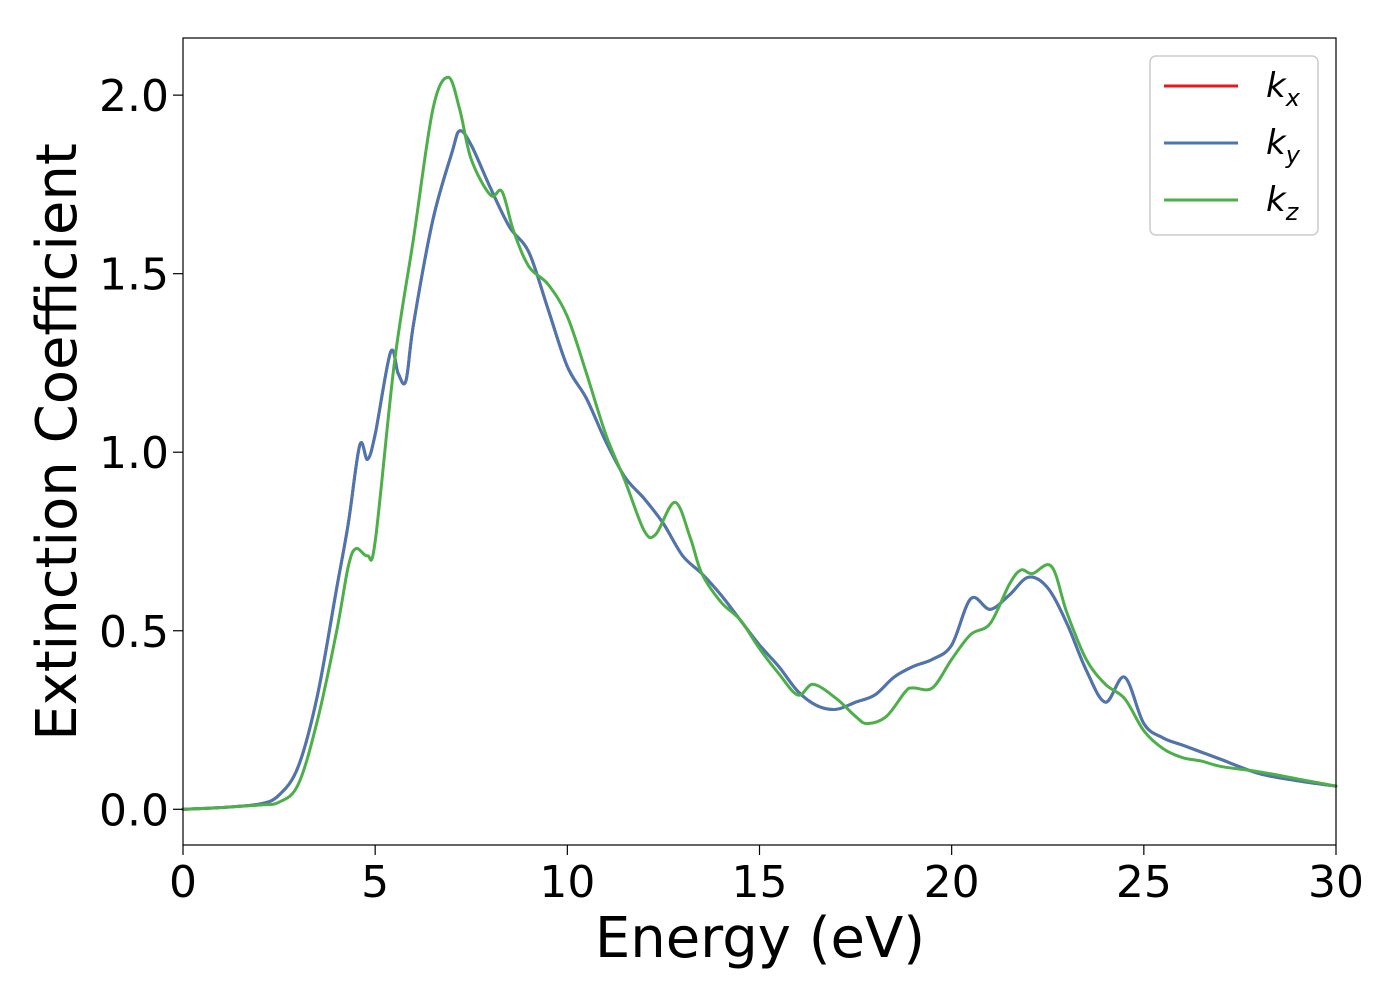 The height and width of the screenshot is (1000, 1400). Describe the element at coordinates (134, 96) in the screenshot. I see `y-tick-label: 2.0` at that location.